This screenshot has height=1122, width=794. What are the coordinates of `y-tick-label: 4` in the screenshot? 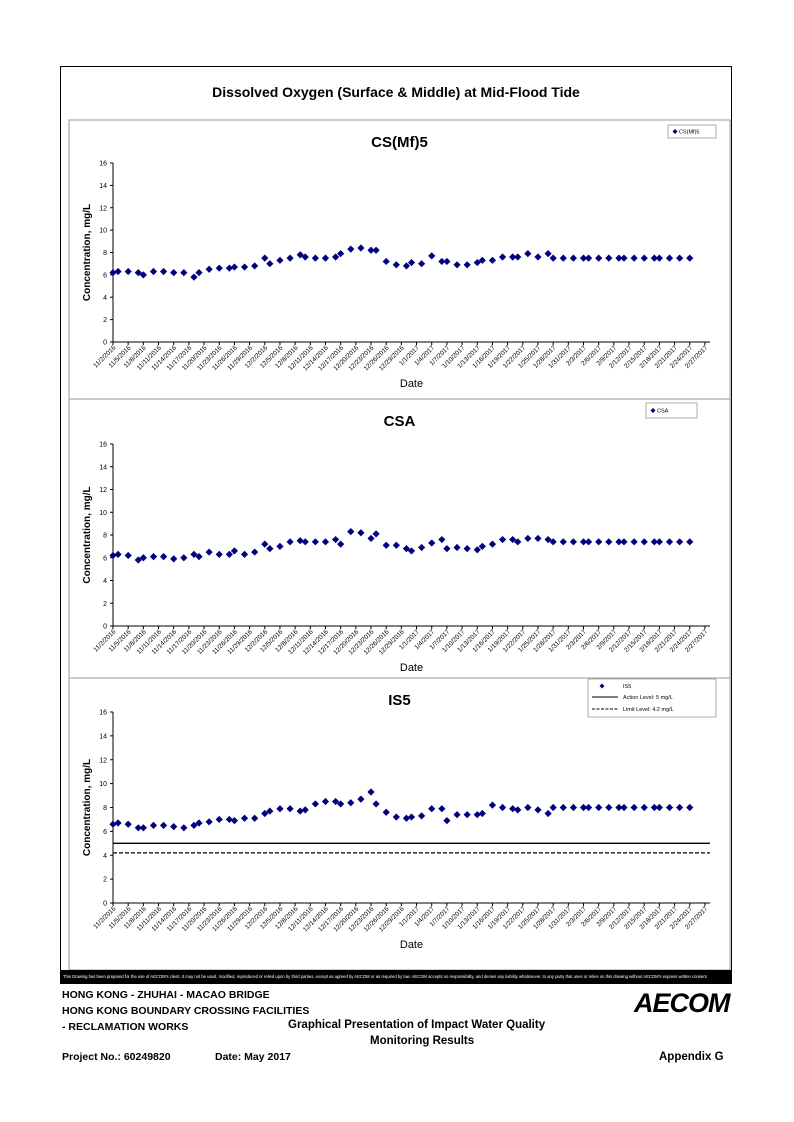 It's located at (105, 298).